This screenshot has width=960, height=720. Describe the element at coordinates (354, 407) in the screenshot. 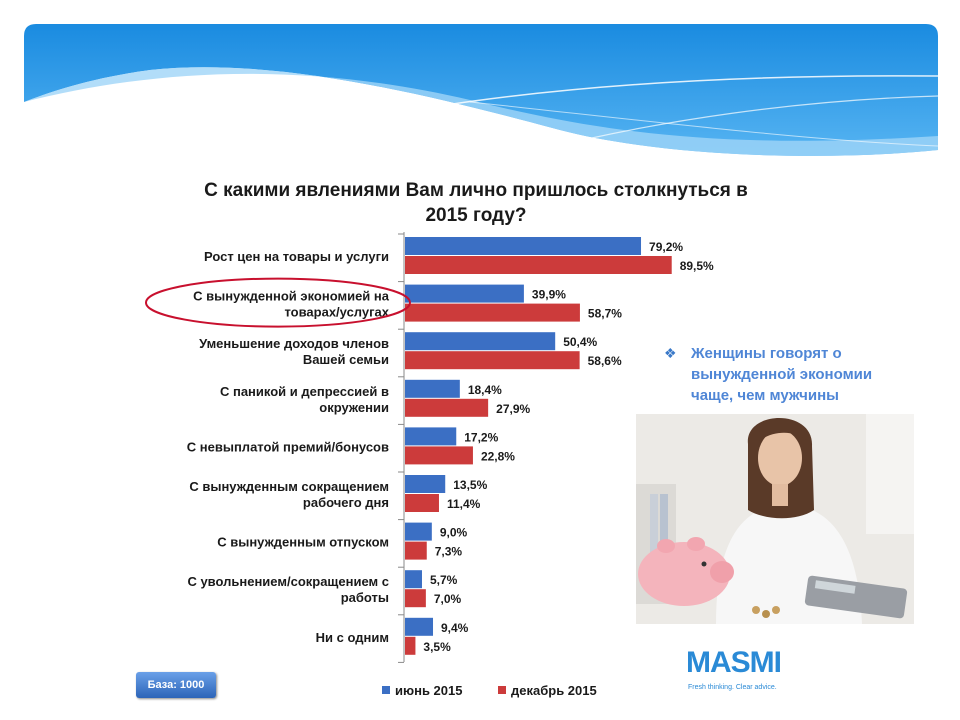

I see `category-label: окружении` at that location.